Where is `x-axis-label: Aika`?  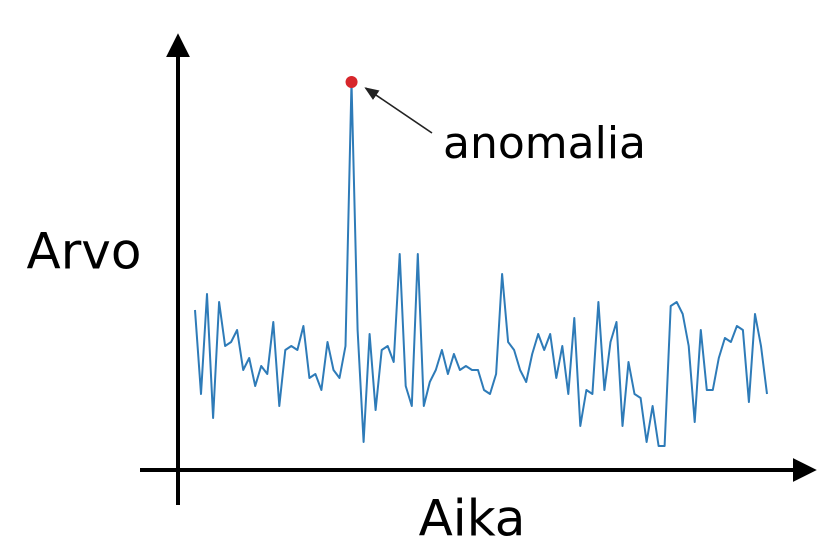
x-axis-label: Aika is located at coordinates (472, 519).